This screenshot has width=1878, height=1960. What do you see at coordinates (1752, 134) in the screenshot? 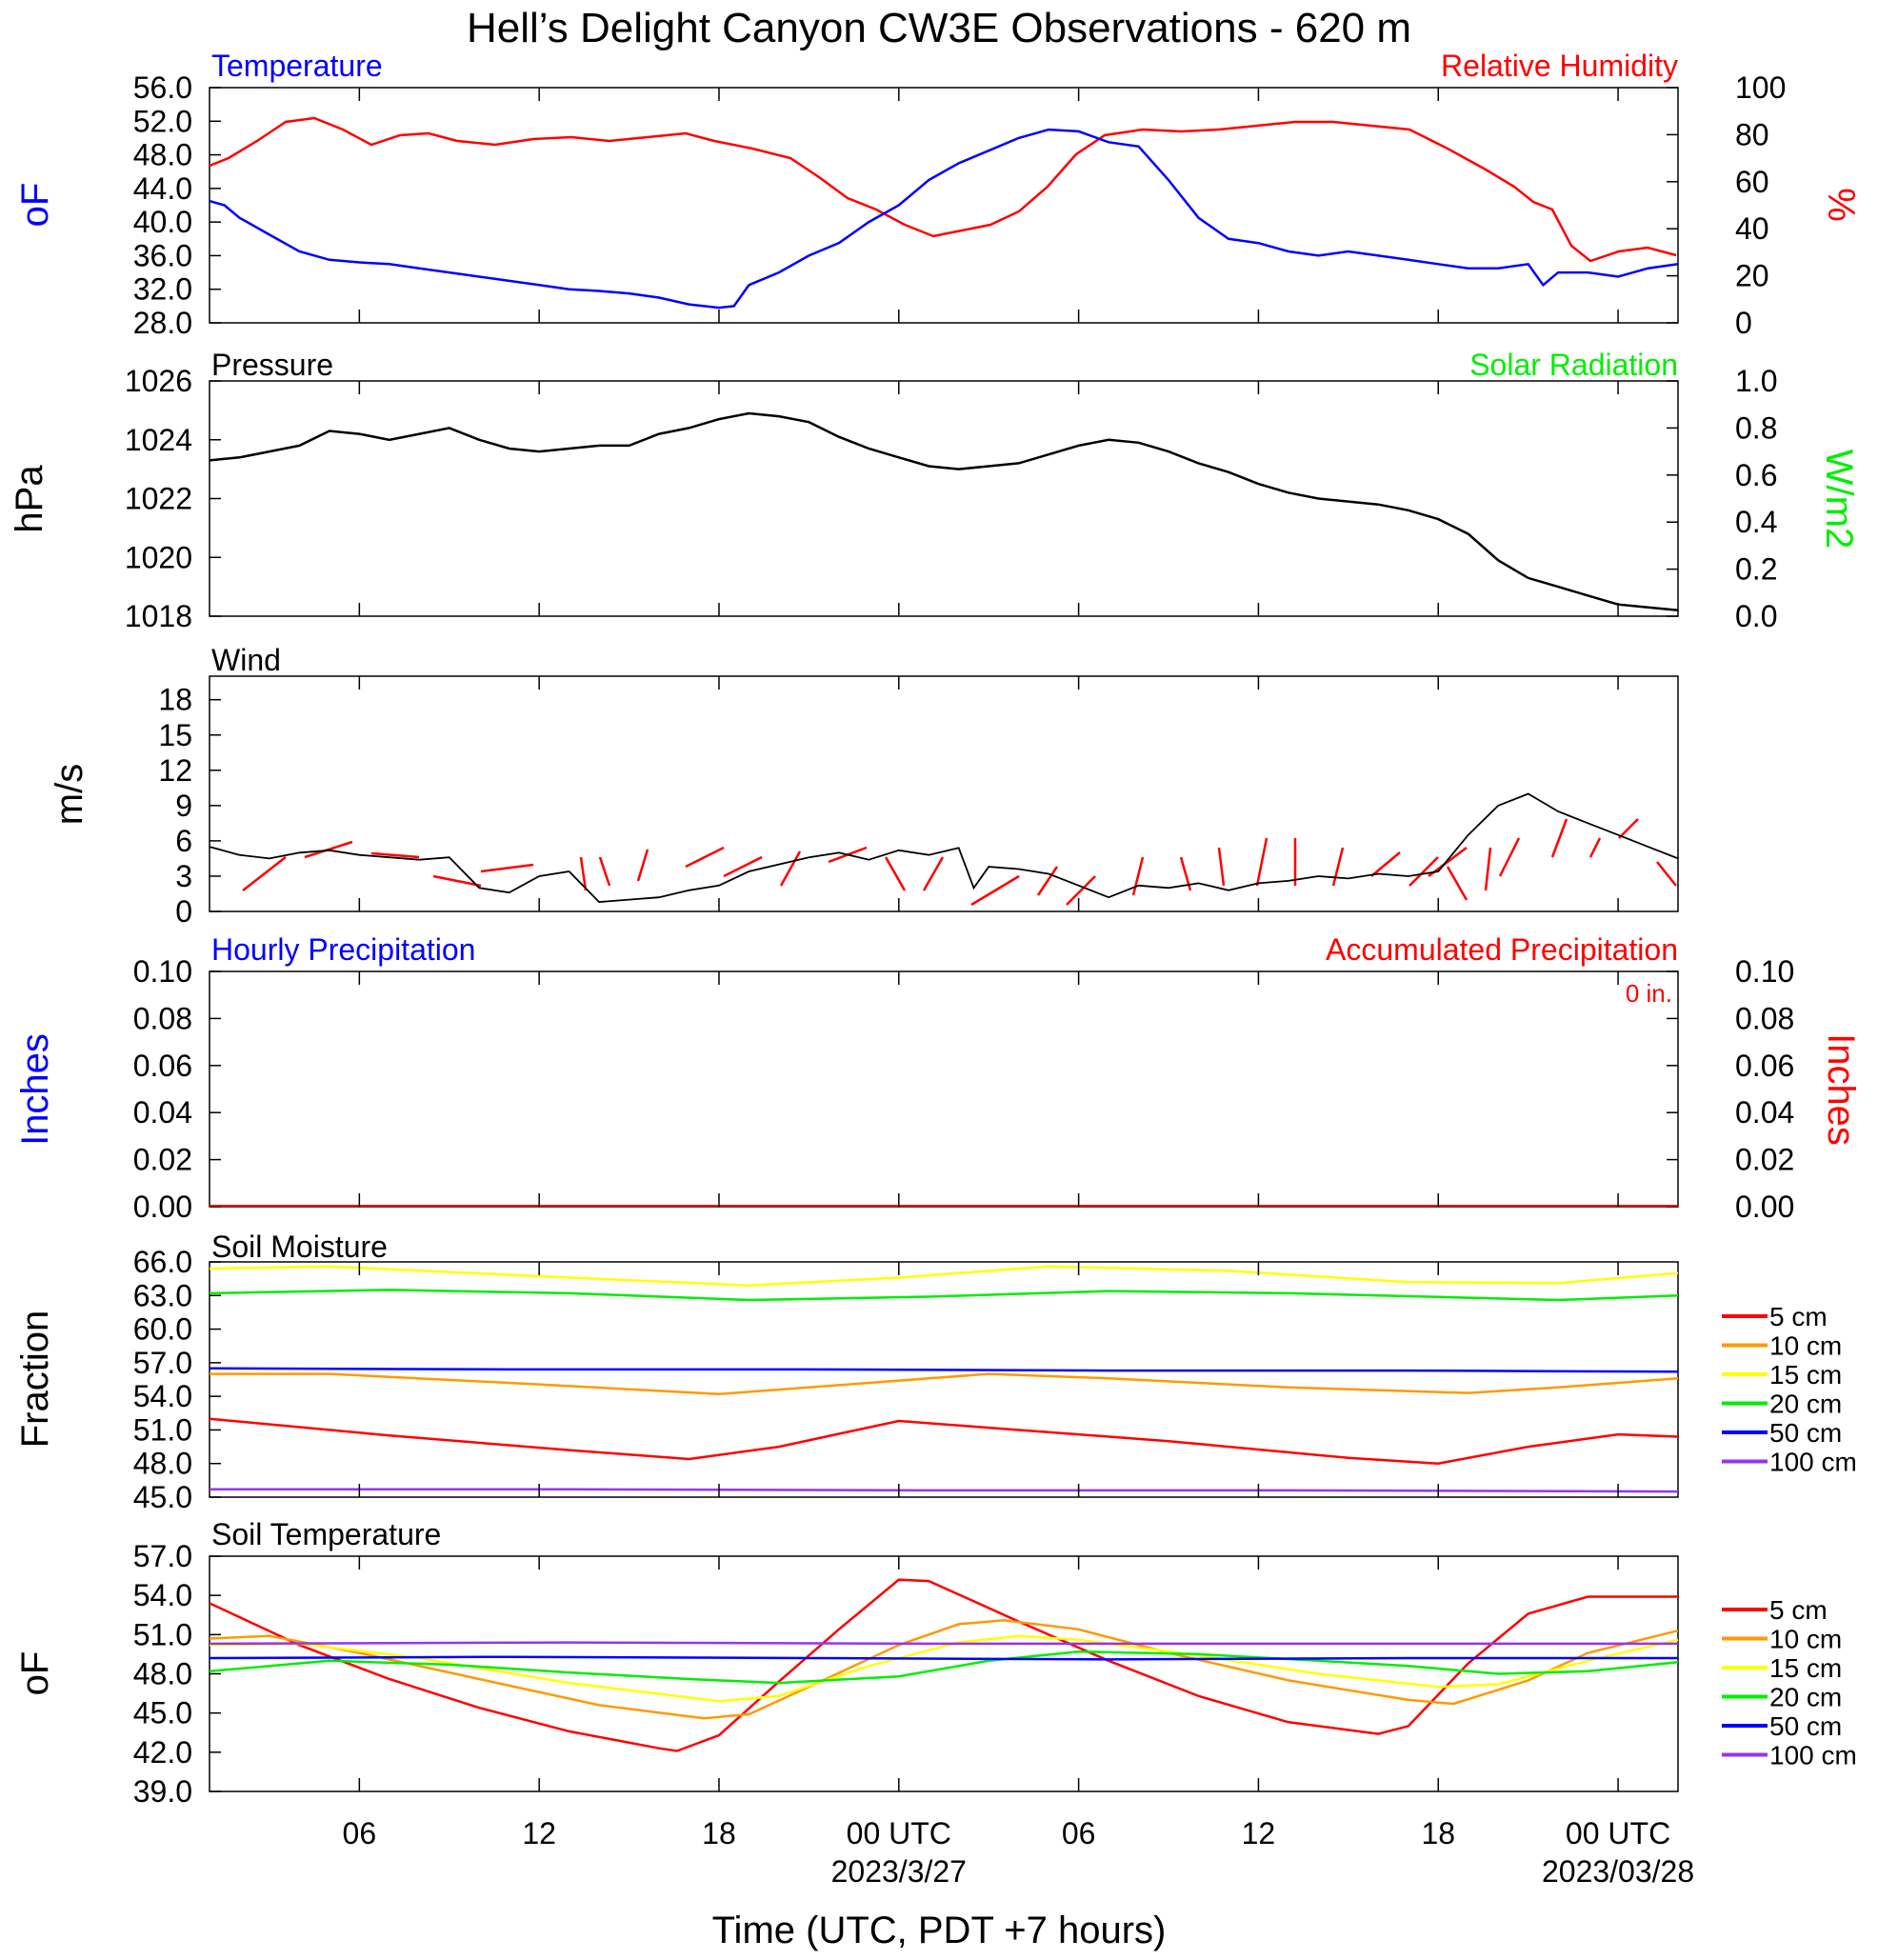
I see `y-tick-label: 80` at bounding box center [1752, 134].